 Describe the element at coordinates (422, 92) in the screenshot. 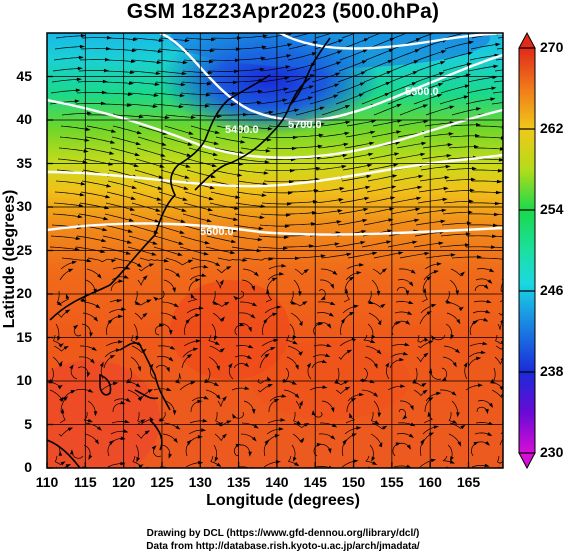

I see `contour-label: 5500.0` at that location.